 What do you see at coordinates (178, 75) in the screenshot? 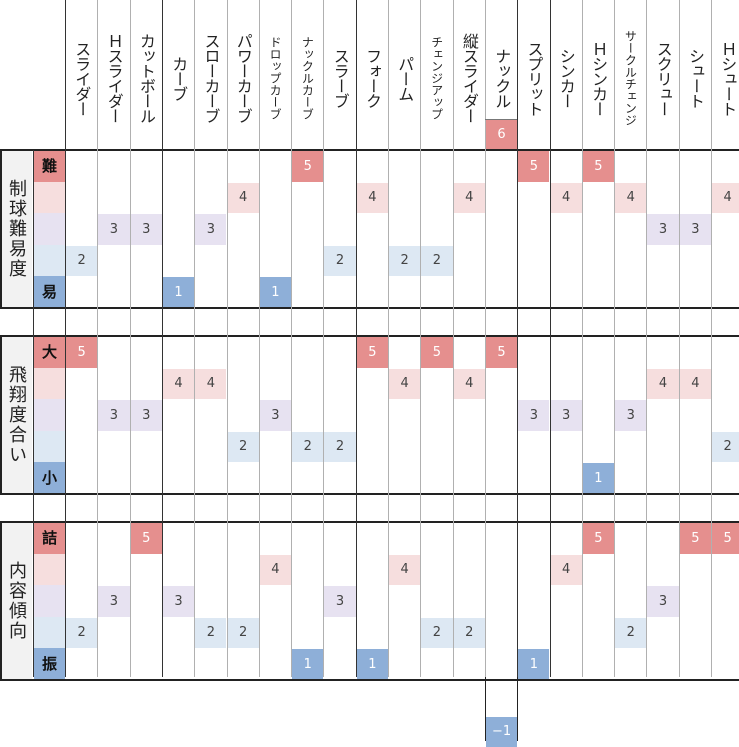
I see `pitch-header: カーブ` at bounding box center [178, 75].